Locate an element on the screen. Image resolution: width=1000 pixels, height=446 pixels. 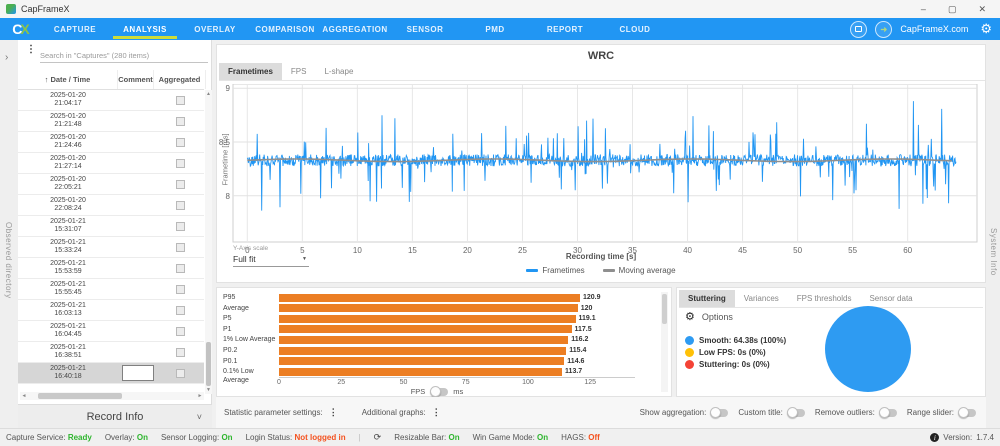
options-label: Options is located at coordinates (717, 316).